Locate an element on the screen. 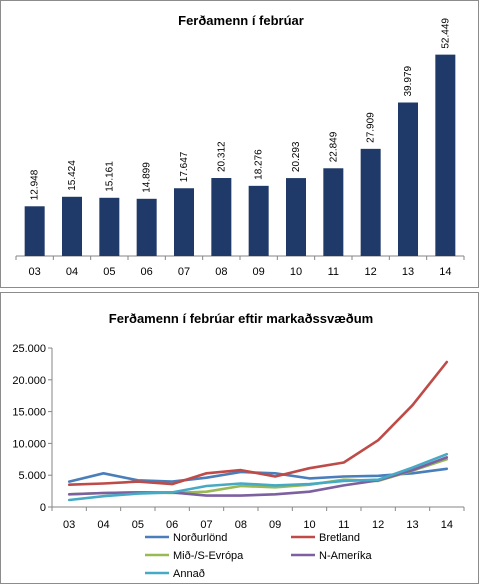 This screenshot has width=481, height=585. bar-chart-title: Ferðamenn í febrúar is located at coordinates (241, 20).